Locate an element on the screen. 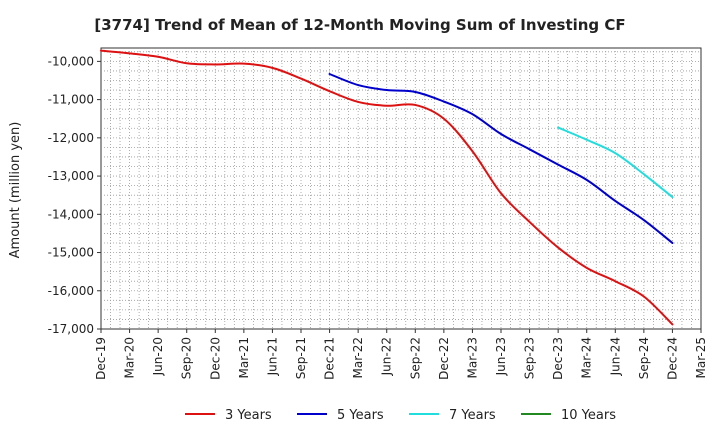 The image size is (720, 440). x-tick-label: Sep-23 is located at coordinates (530, 358).